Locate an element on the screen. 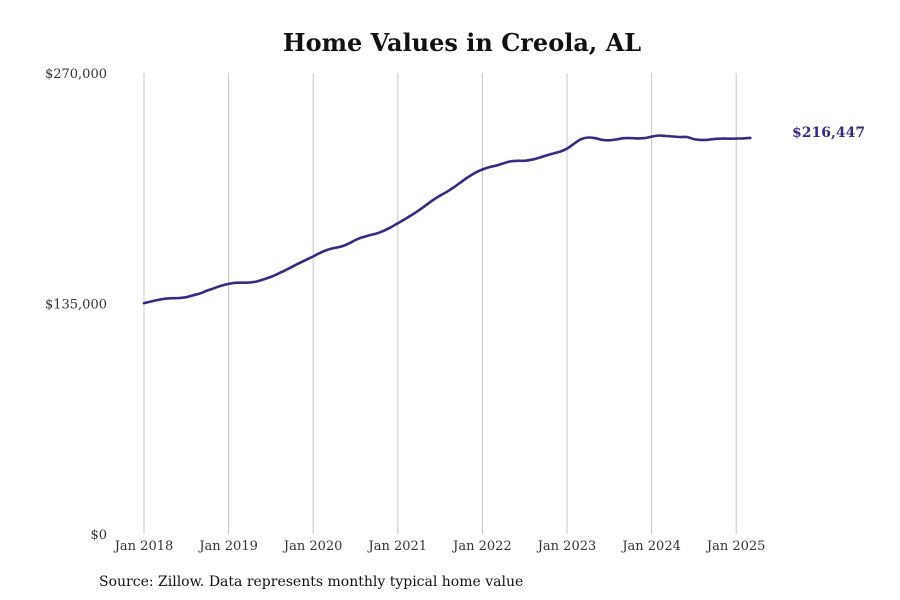 This screenshot has height=600, width=900. x-tick-label: Jan 2021 is located at coordinates (397, 546).